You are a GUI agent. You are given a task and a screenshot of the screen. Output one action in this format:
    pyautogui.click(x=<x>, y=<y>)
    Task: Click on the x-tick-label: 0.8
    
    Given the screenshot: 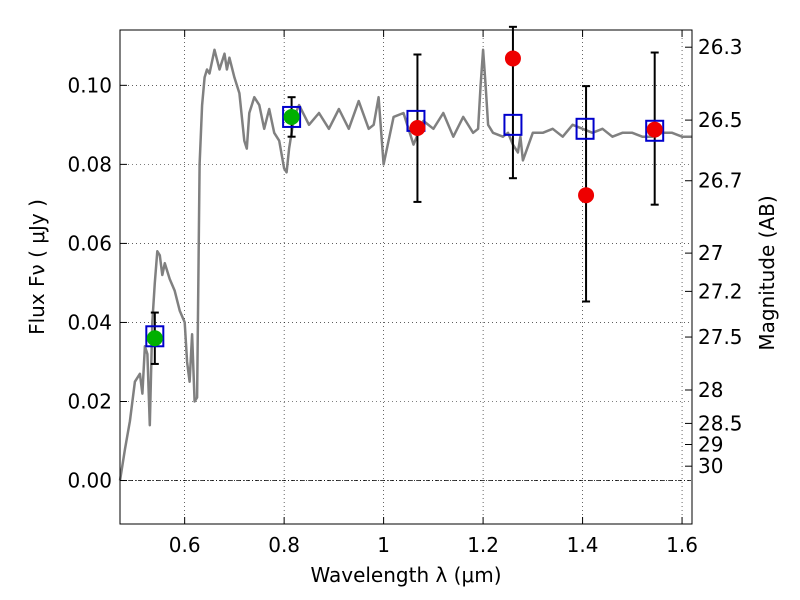 What is the action you would take?
    pyautogui.click(x=284, y=545)
    